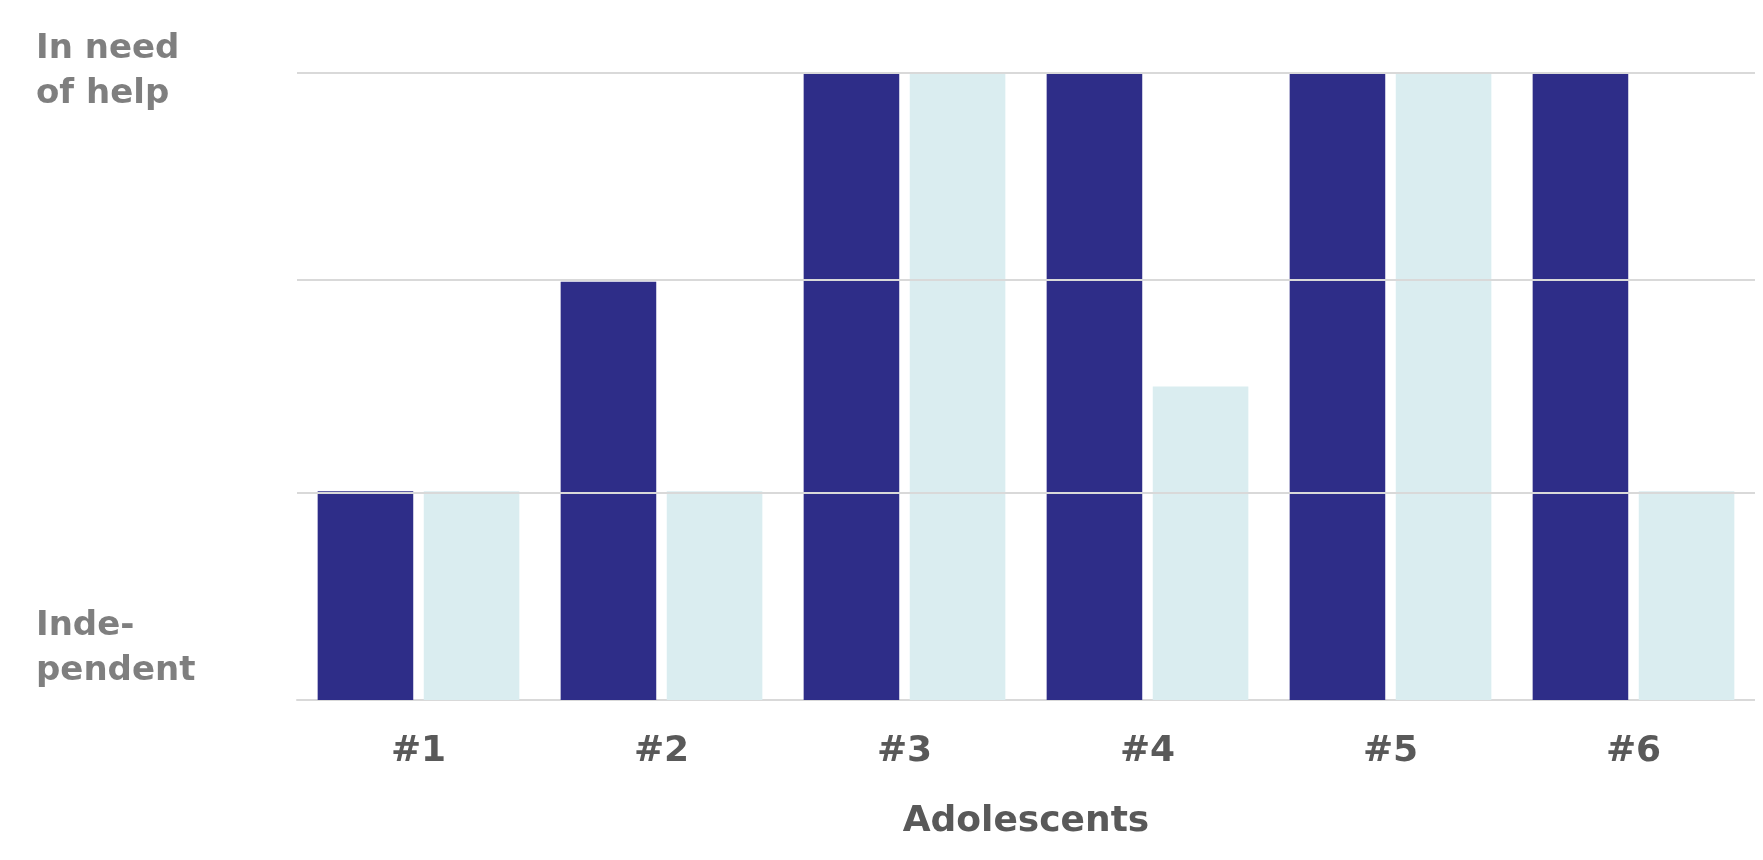 The image size is (1763, 860). Describe the element at coordinates (418, 748) in the screenshot. I see `x-tick-label: #1` at that location.